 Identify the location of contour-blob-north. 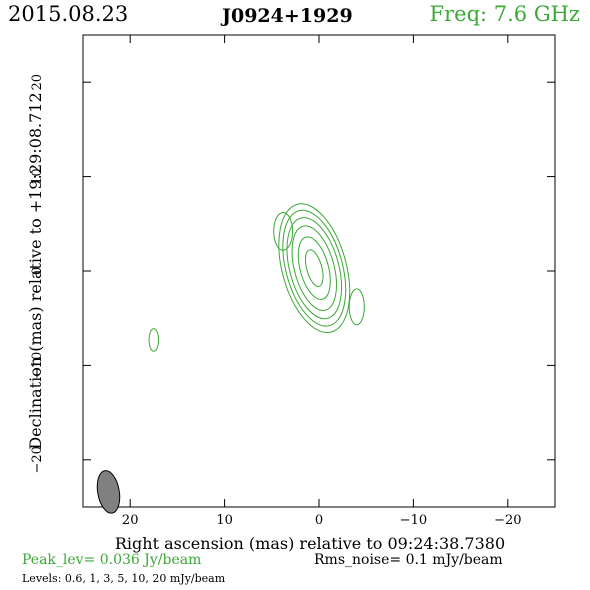
(283, 231).